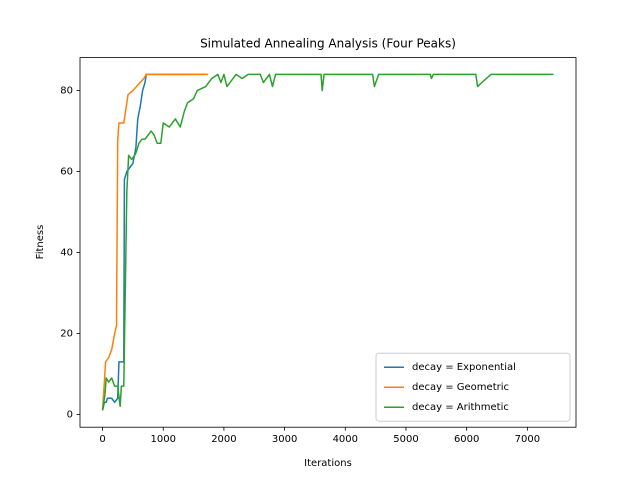  Describe the element at coordinates (163, 439) in the screenshot. I see `x-tick-label: 1000` at that location.